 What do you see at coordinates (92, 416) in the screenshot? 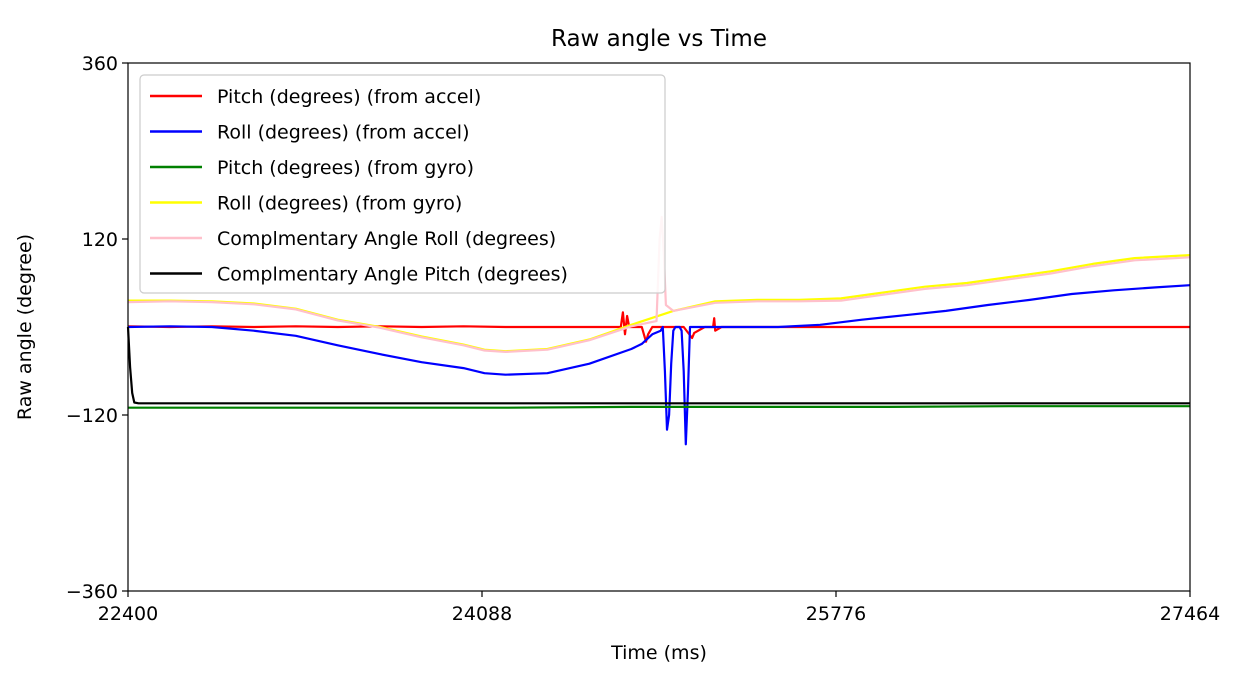
I see `y-tick-label: −120` at bounding box center [92, 416].